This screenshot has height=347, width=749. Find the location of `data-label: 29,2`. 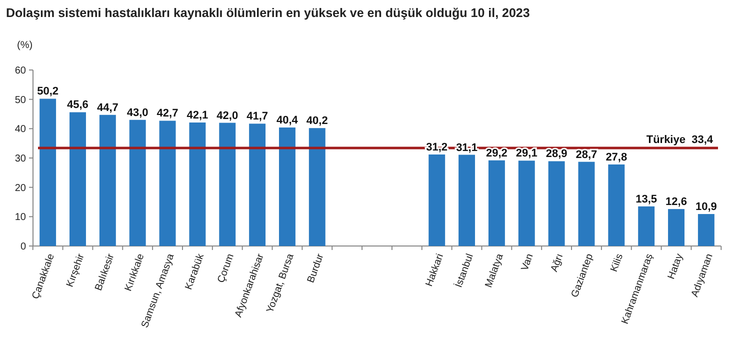

data-label: 29,2 is located at coordinates (497, 153).